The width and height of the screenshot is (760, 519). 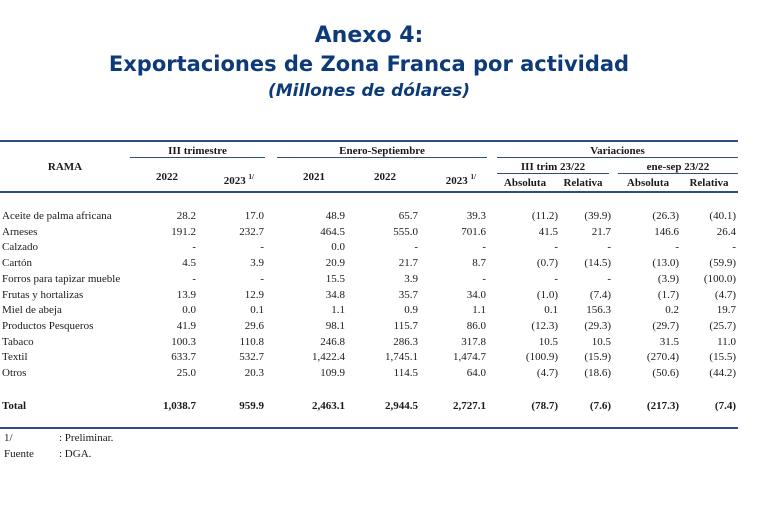 I want to click on ene-sep-2022-cell: 115.7, so click(x=405, y=326).